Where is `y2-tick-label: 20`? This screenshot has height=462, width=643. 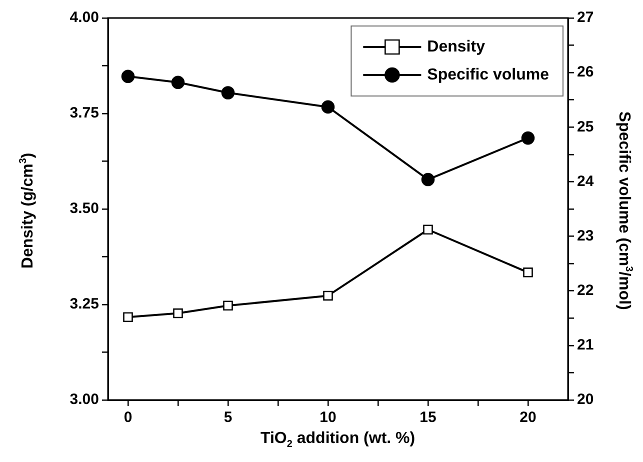
y2-tick-label: 20 is located at coordinates (585, 399).